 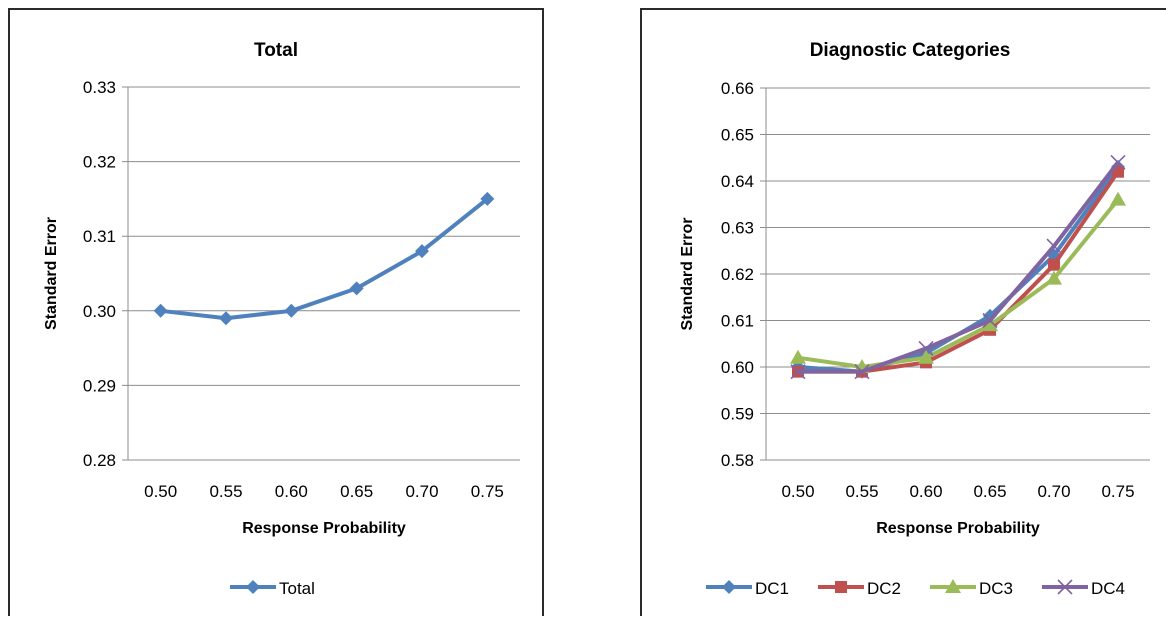 What do you see at coordinates (99, 162) in the screenshot?
I see `y-tick-label: 0.32` at bounding box center [99, 162].